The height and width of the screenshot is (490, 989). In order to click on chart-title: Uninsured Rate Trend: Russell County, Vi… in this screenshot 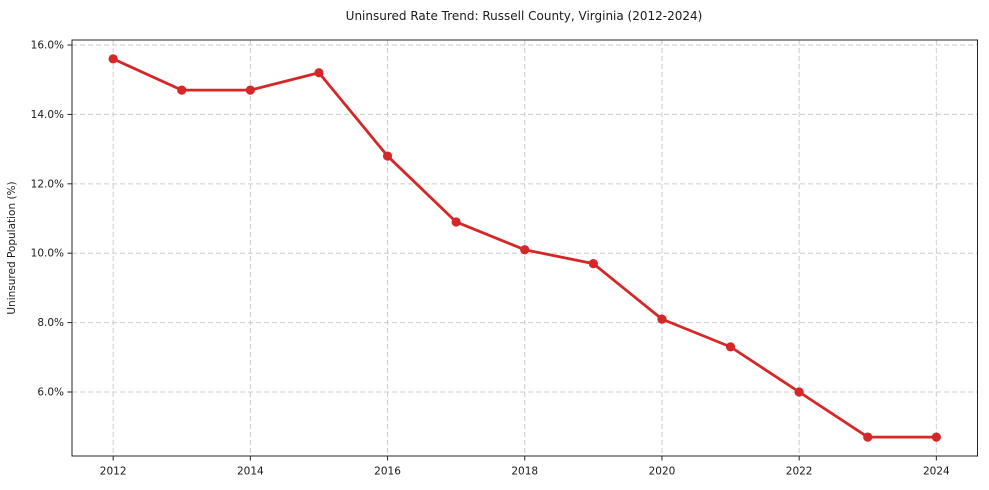, I will do `click(524, 16)`.